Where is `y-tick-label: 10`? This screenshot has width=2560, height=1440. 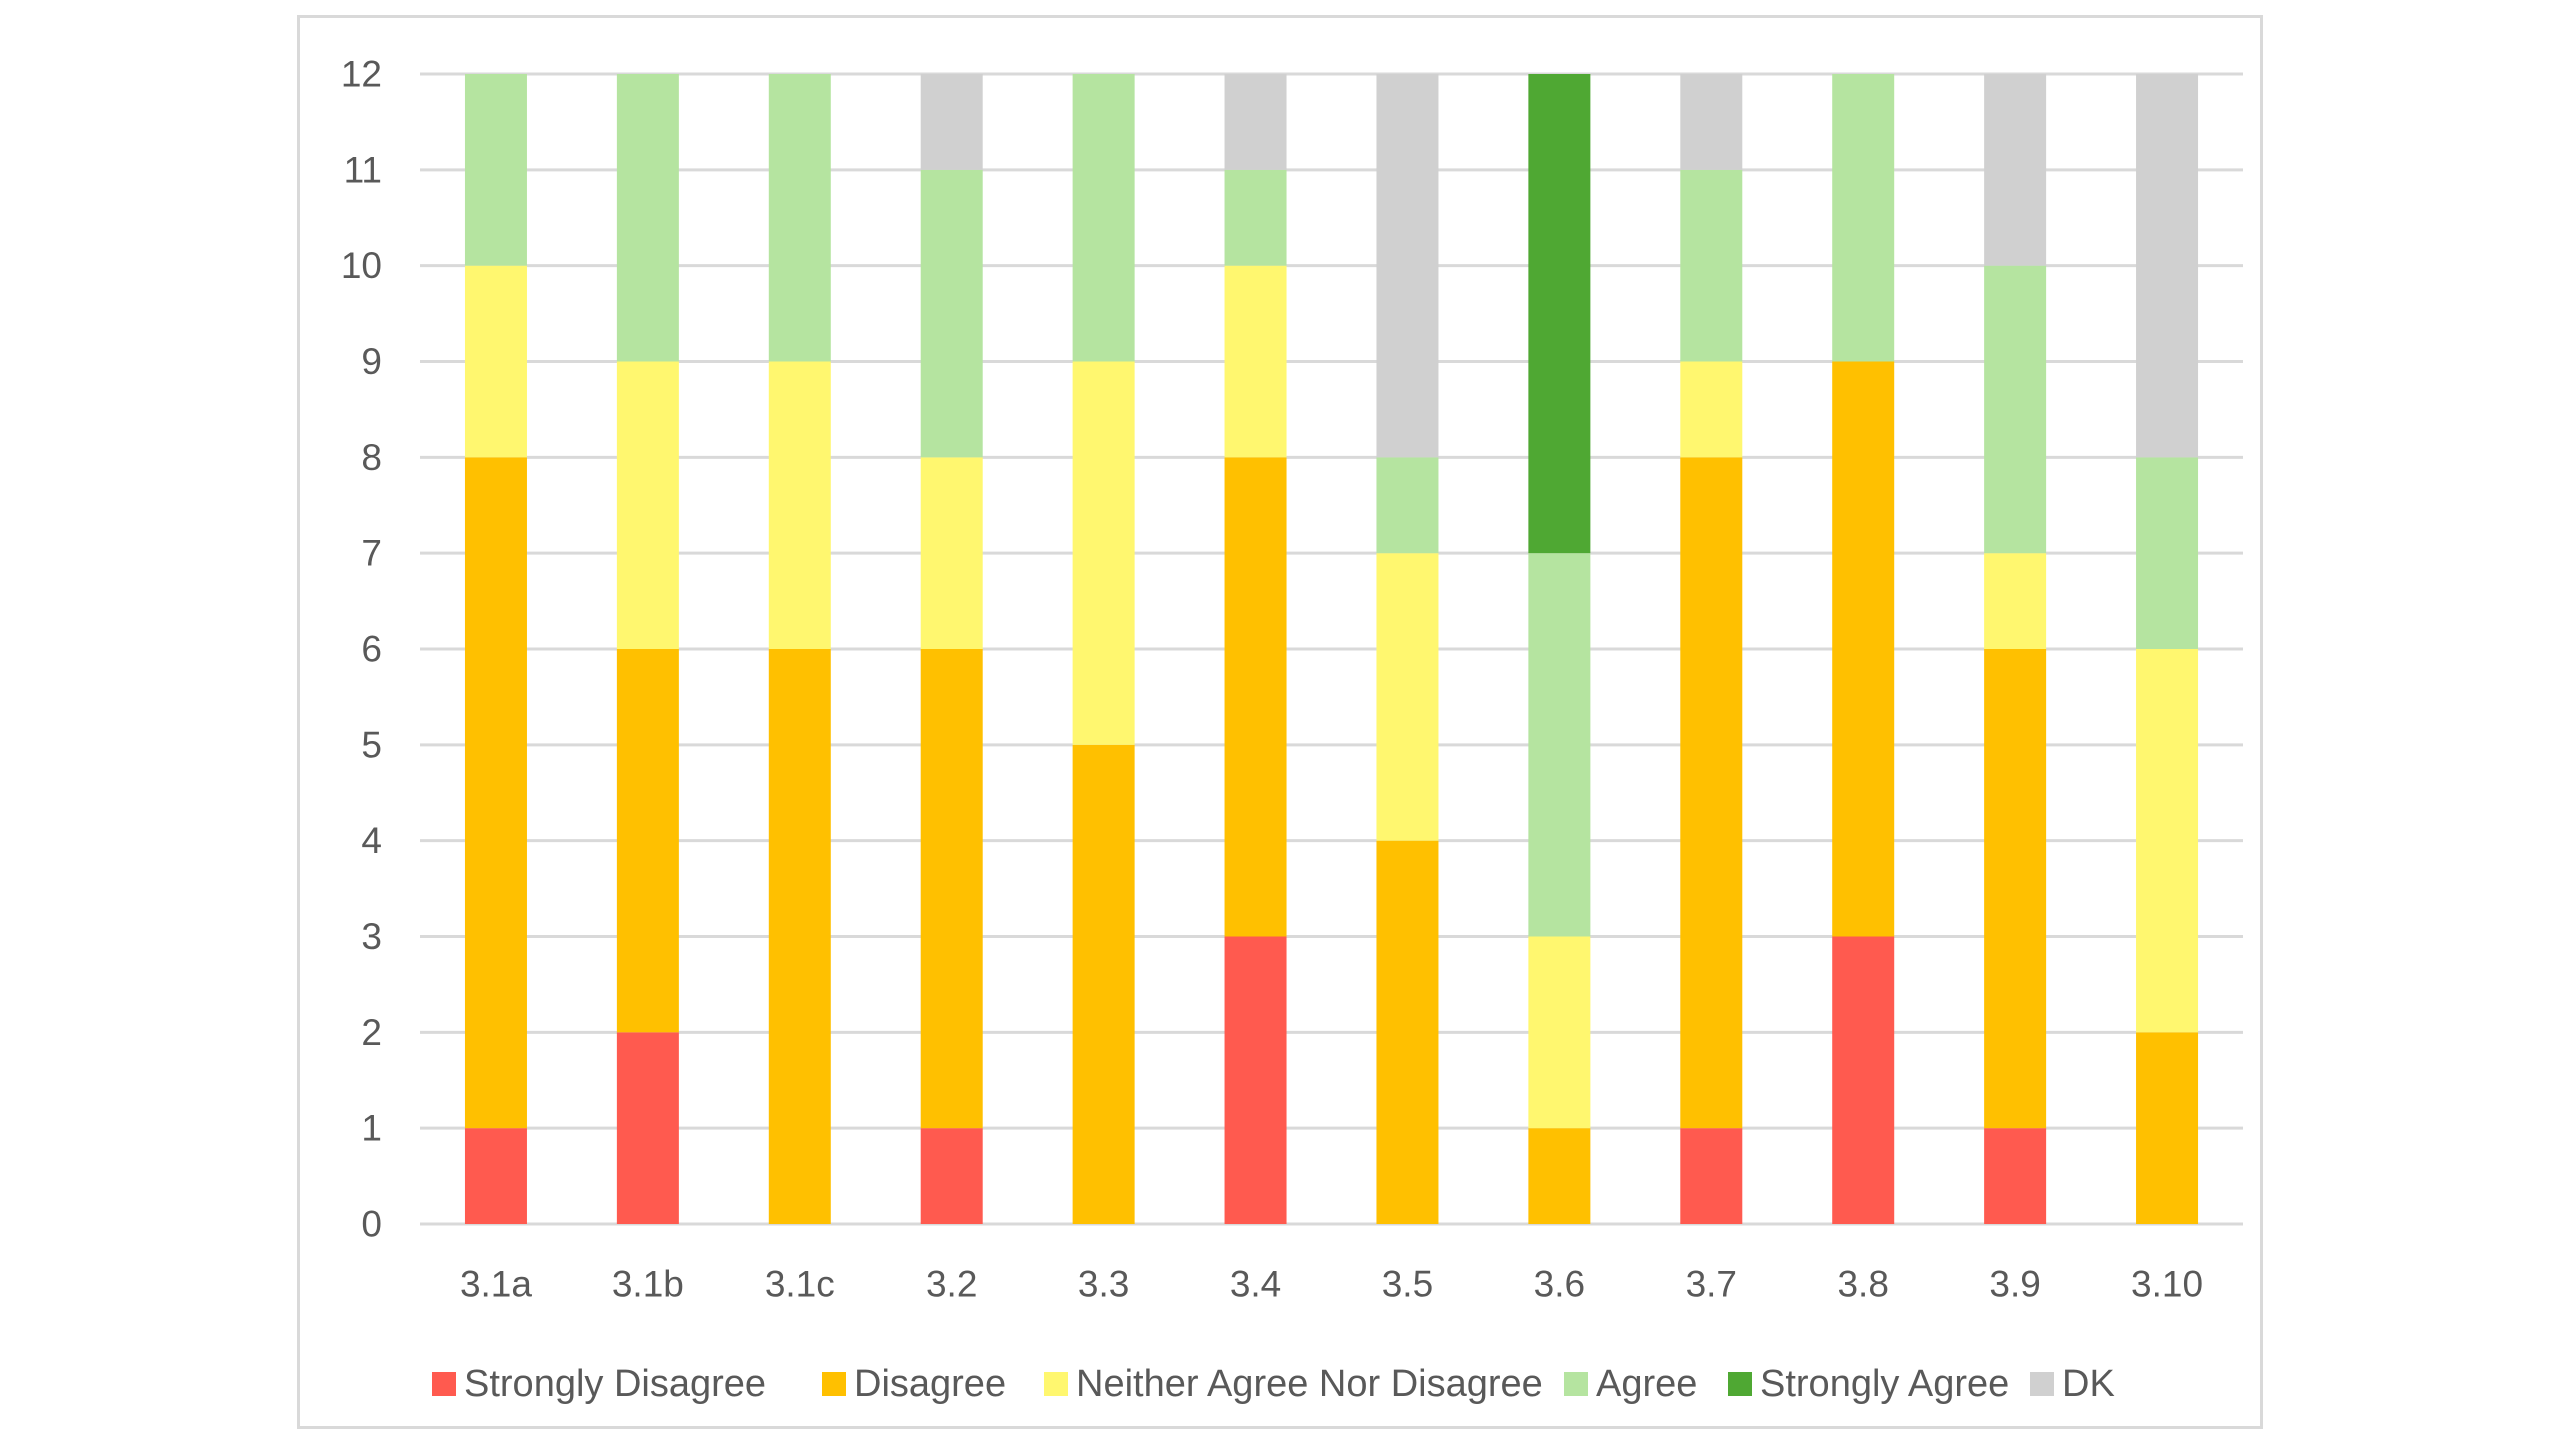 y-tick-label: 10 is located at coordinates (361, 265).